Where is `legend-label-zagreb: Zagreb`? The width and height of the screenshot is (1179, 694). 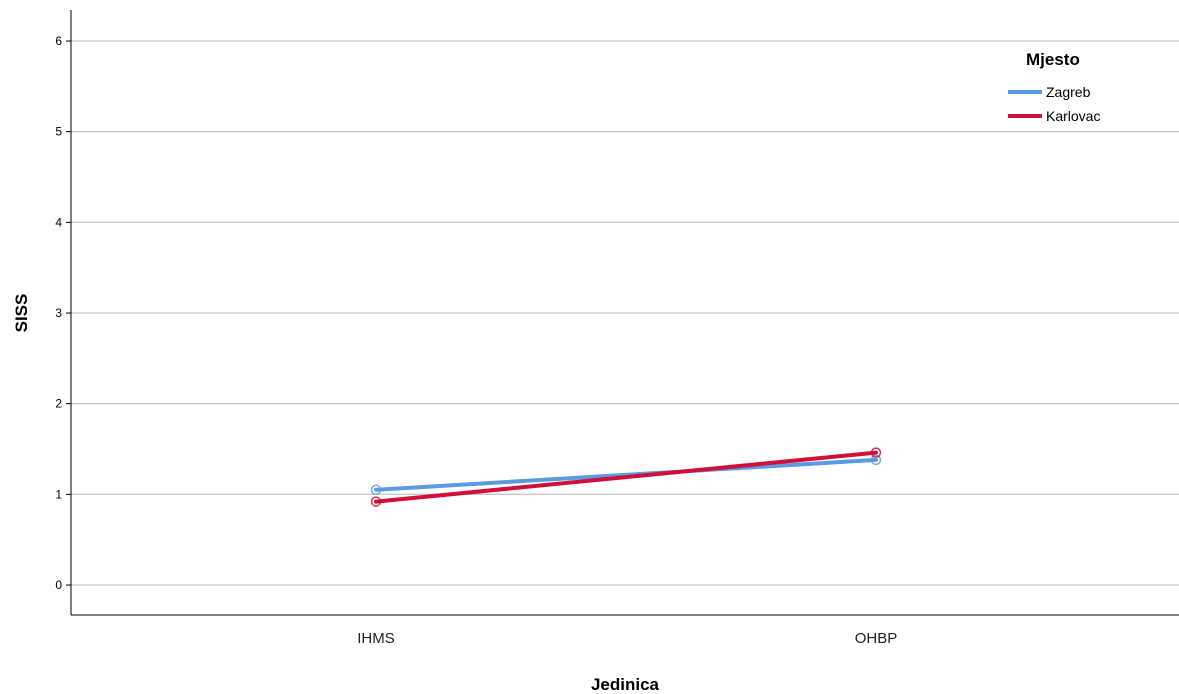
legend-label-zagreb: Zagreb is located at coordinates (1068, 92).